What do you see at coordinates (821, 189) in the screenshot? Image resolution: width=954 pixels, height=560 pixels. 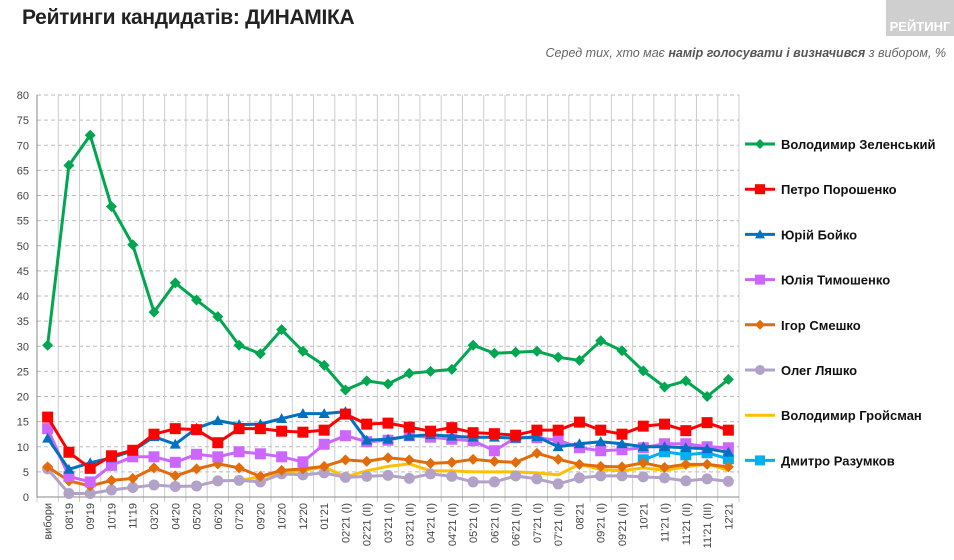 I see `legend-item: Петро Порошенко` at bounding box center [821, 189].